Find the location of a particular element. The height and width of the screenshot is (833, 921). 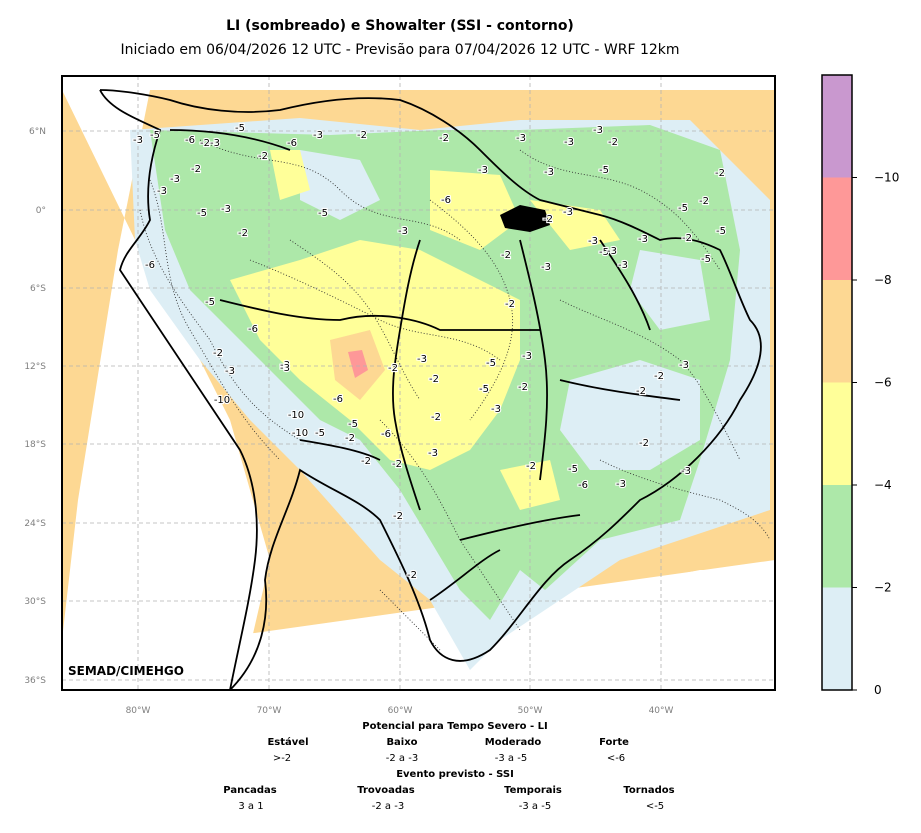

colorbar-tick-label: 0 is located at coordinates (878, 690).